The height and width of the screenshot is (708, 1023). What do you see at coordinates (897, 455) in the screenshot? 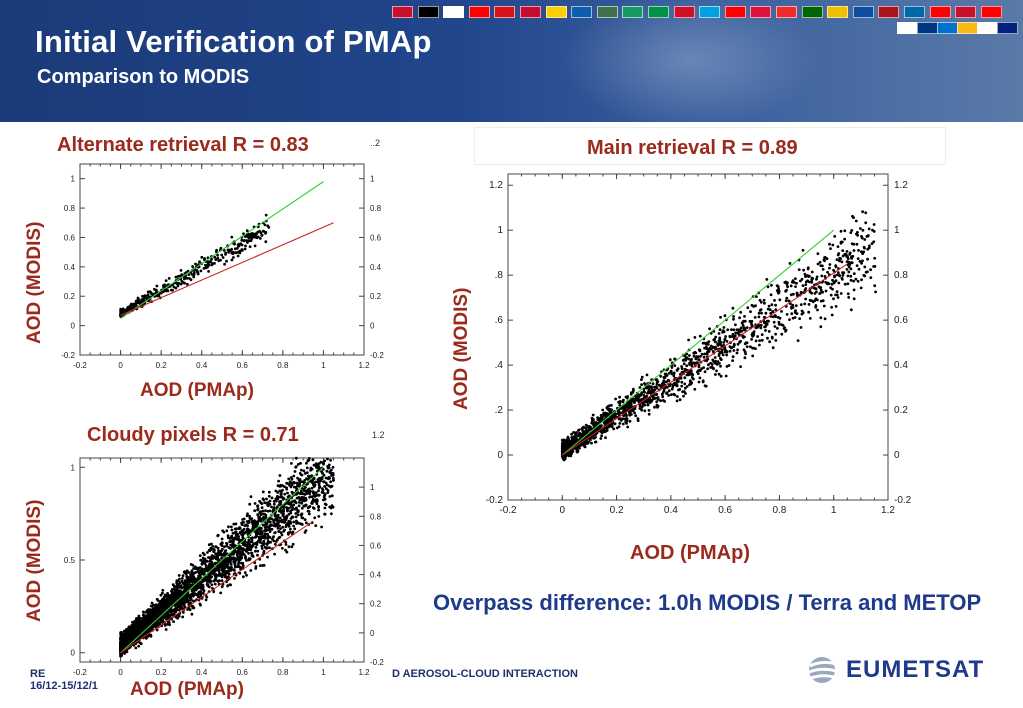
I see `y-tick-label-right: 0` at bounding box center [897, 455].